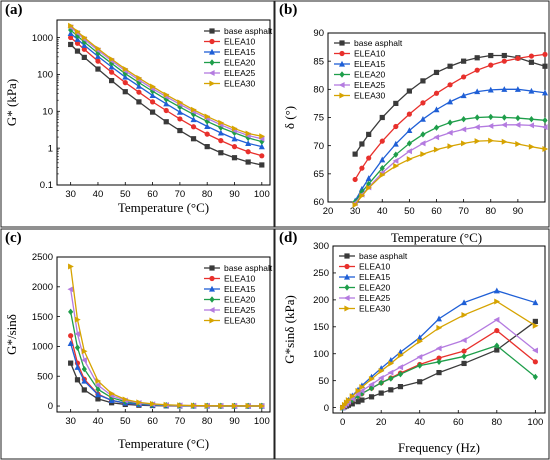 The image size is (550, 460). I want to click on legend-item-elea15: ELEA15, so click(229, 289).